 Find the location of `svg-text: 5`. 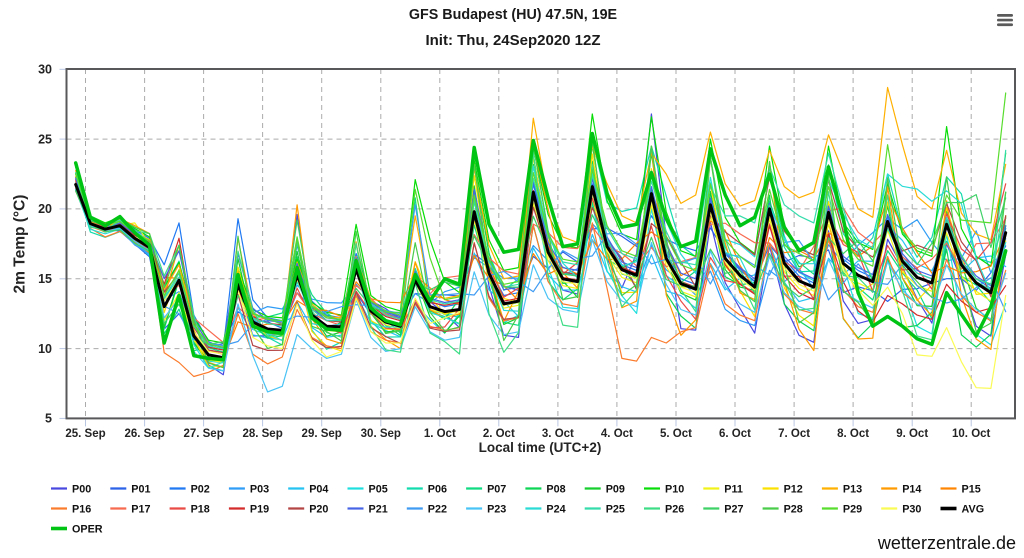

svg-text: 5 is located at coordinates (48, 419).